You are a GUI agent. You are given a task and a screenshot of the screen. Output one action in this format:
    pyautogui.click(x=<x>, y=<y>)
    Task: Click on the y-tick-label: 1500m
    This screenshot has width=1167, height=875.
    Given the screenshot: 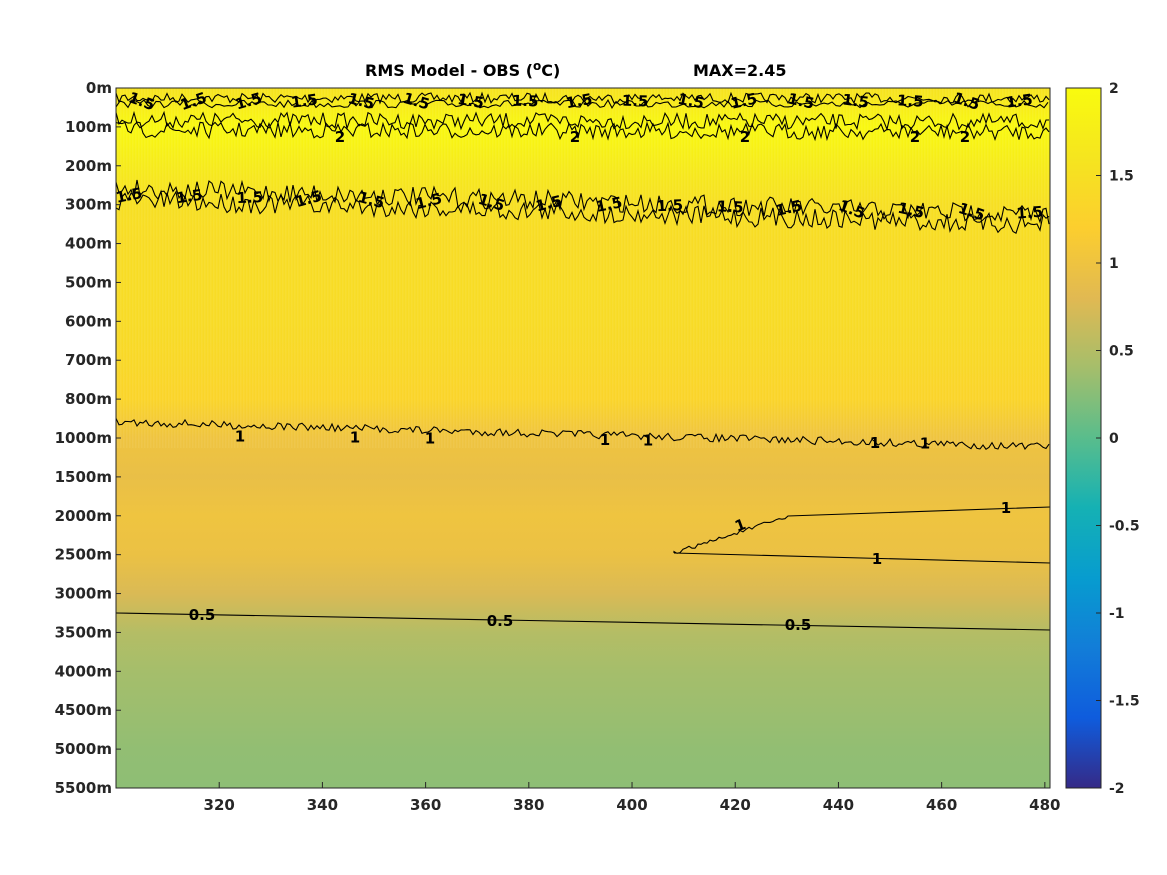 What is the action you would take?
    pyautogui.click(x=83, y=477)
    